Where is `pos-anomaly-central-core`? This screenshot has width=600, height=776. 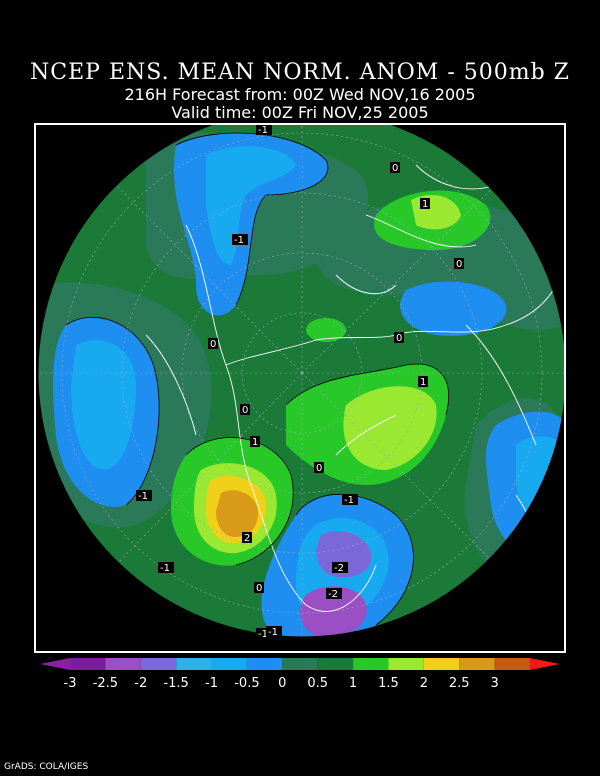
pos-anomaly-central-core is located at coordinates (390, 428).